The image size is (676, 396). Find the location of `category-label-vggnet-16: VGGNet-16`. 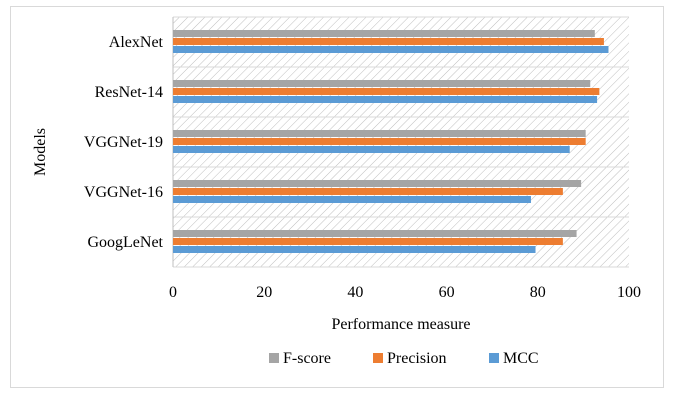

category-label-vggnet-16: VGGNet-16 is located at coordinates (123, 192).